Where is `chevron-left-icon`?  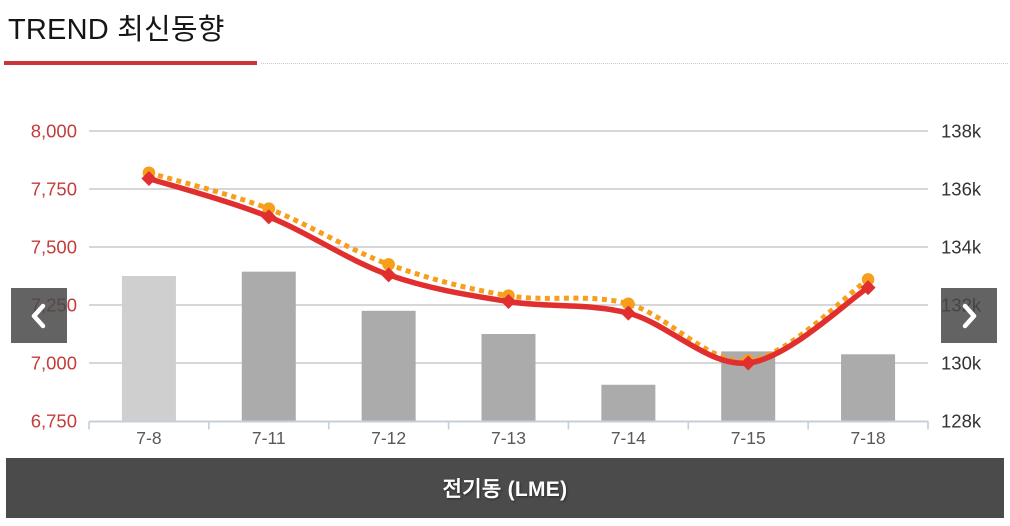
chevron-left-icon is located at coordinates (38, 315).